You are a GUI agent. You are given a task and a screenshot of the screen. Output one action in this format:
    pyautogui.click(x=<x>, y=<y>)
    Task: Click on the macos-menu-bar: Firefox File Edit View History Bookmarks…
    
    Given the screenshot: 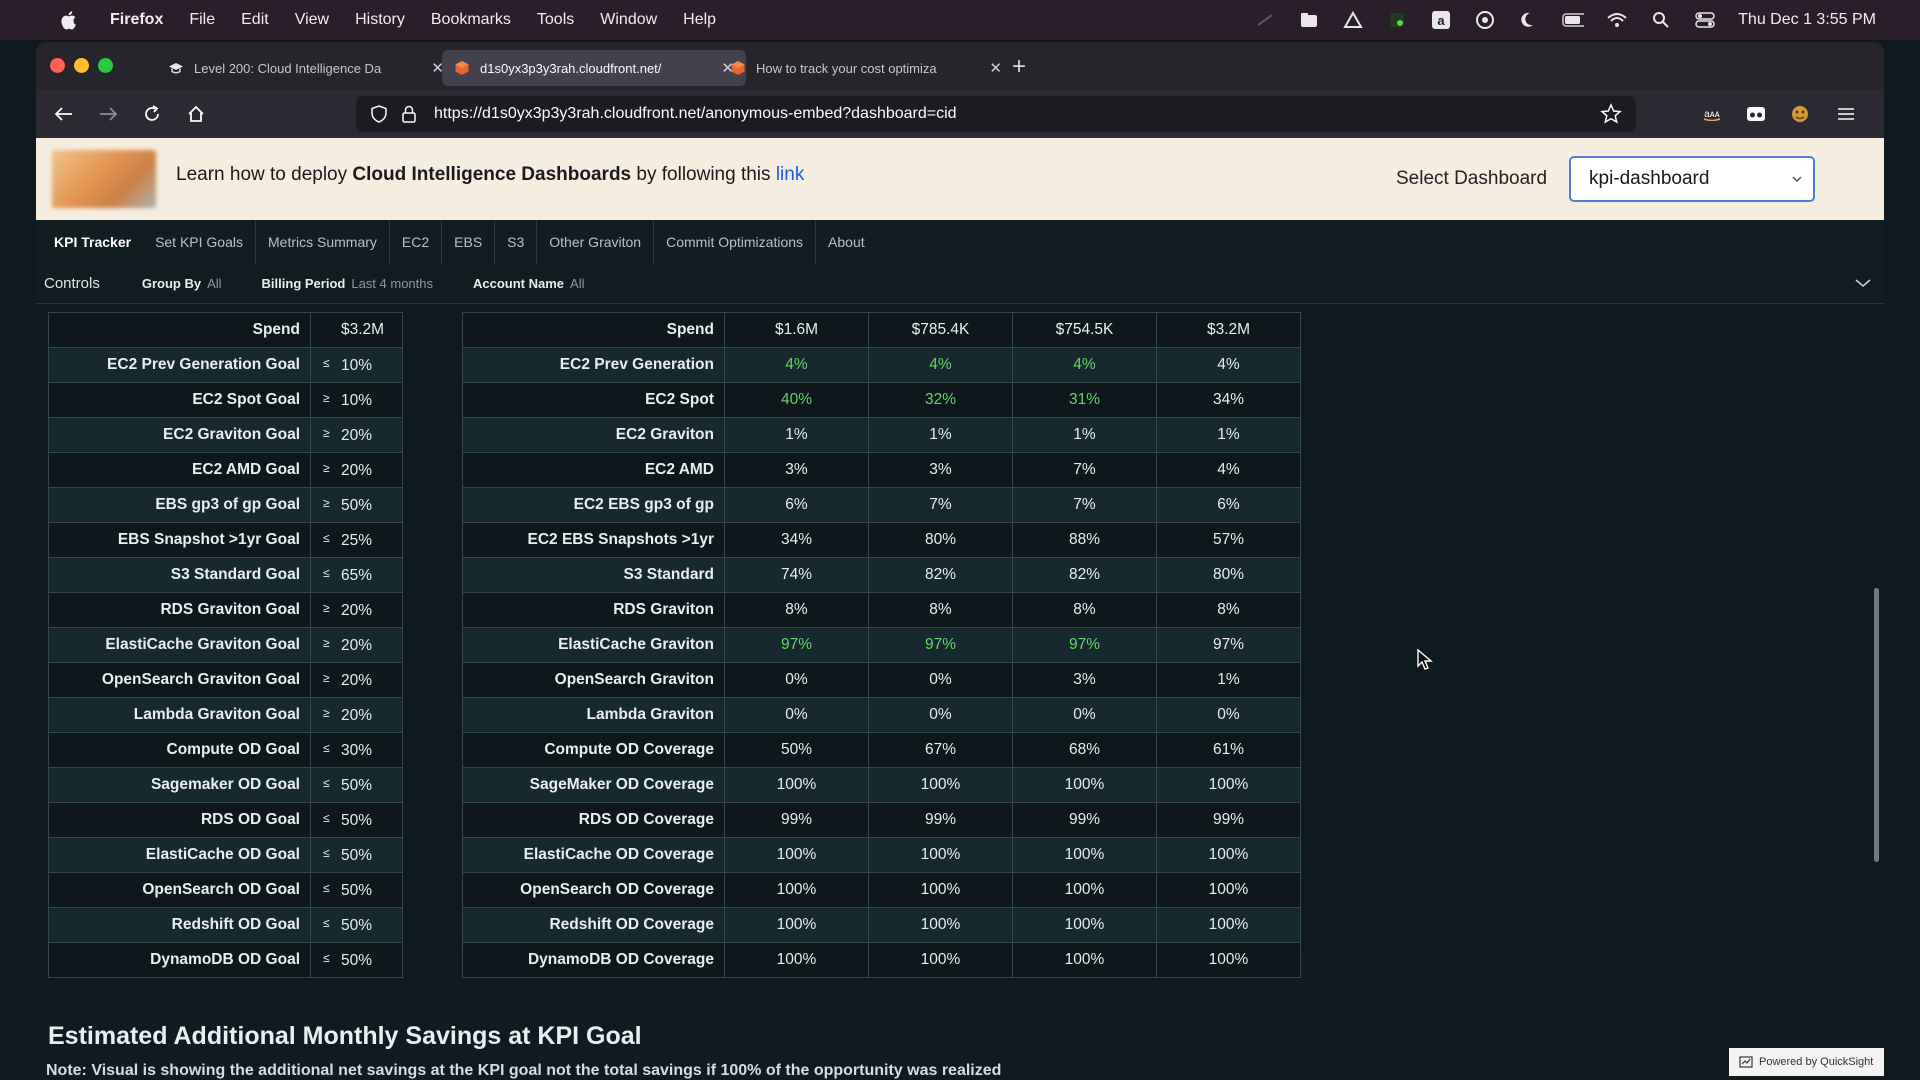 What is the action you would take?
    pyautogui.click(x=960, y=20)
    